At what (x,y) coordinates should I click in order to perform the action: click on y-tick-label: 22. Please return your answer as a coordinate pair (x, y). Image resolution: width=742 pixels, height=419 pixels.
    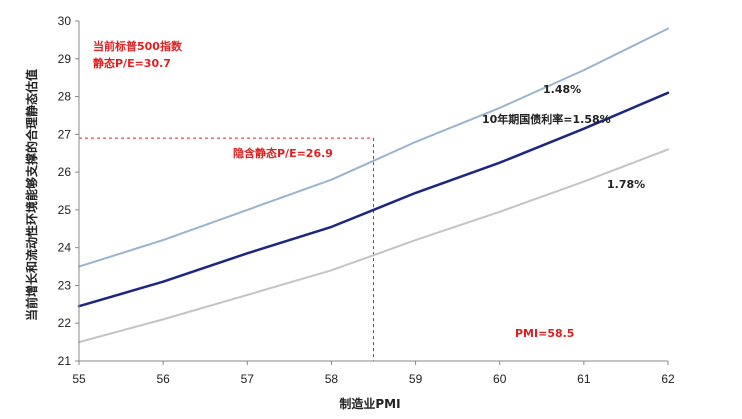
    Looking at the image, I should click on (65, 323).